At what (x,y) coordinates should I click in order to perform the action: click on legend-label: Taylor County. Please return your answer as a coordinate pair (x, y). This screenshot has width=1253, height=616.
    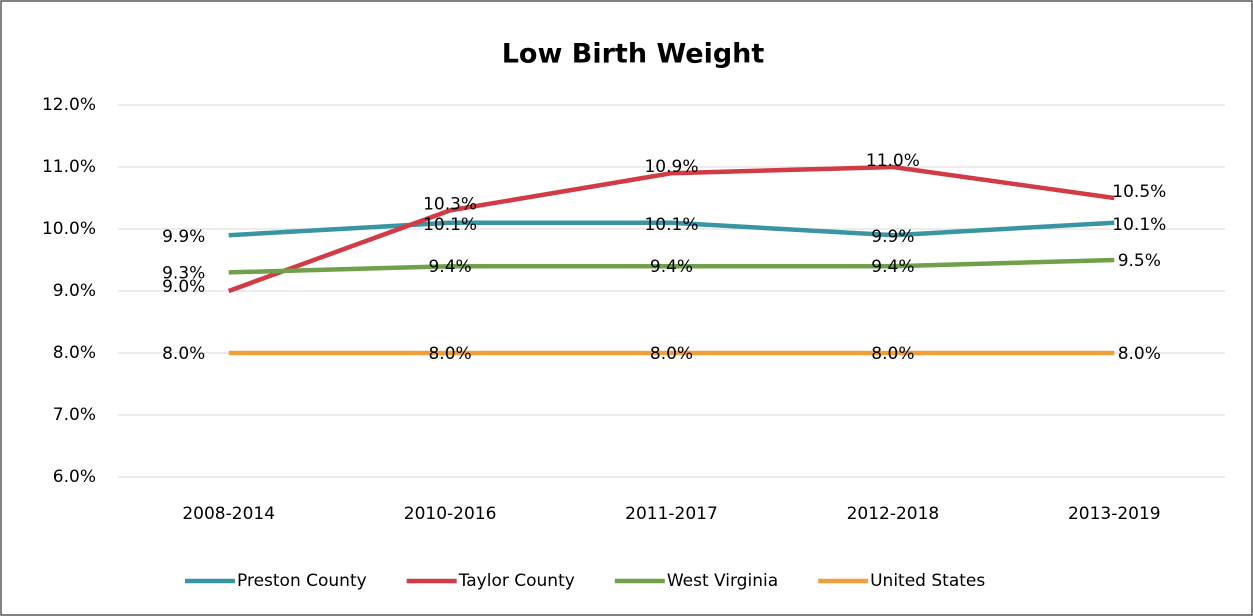
    Looking at the image, I should click on (516, 581).